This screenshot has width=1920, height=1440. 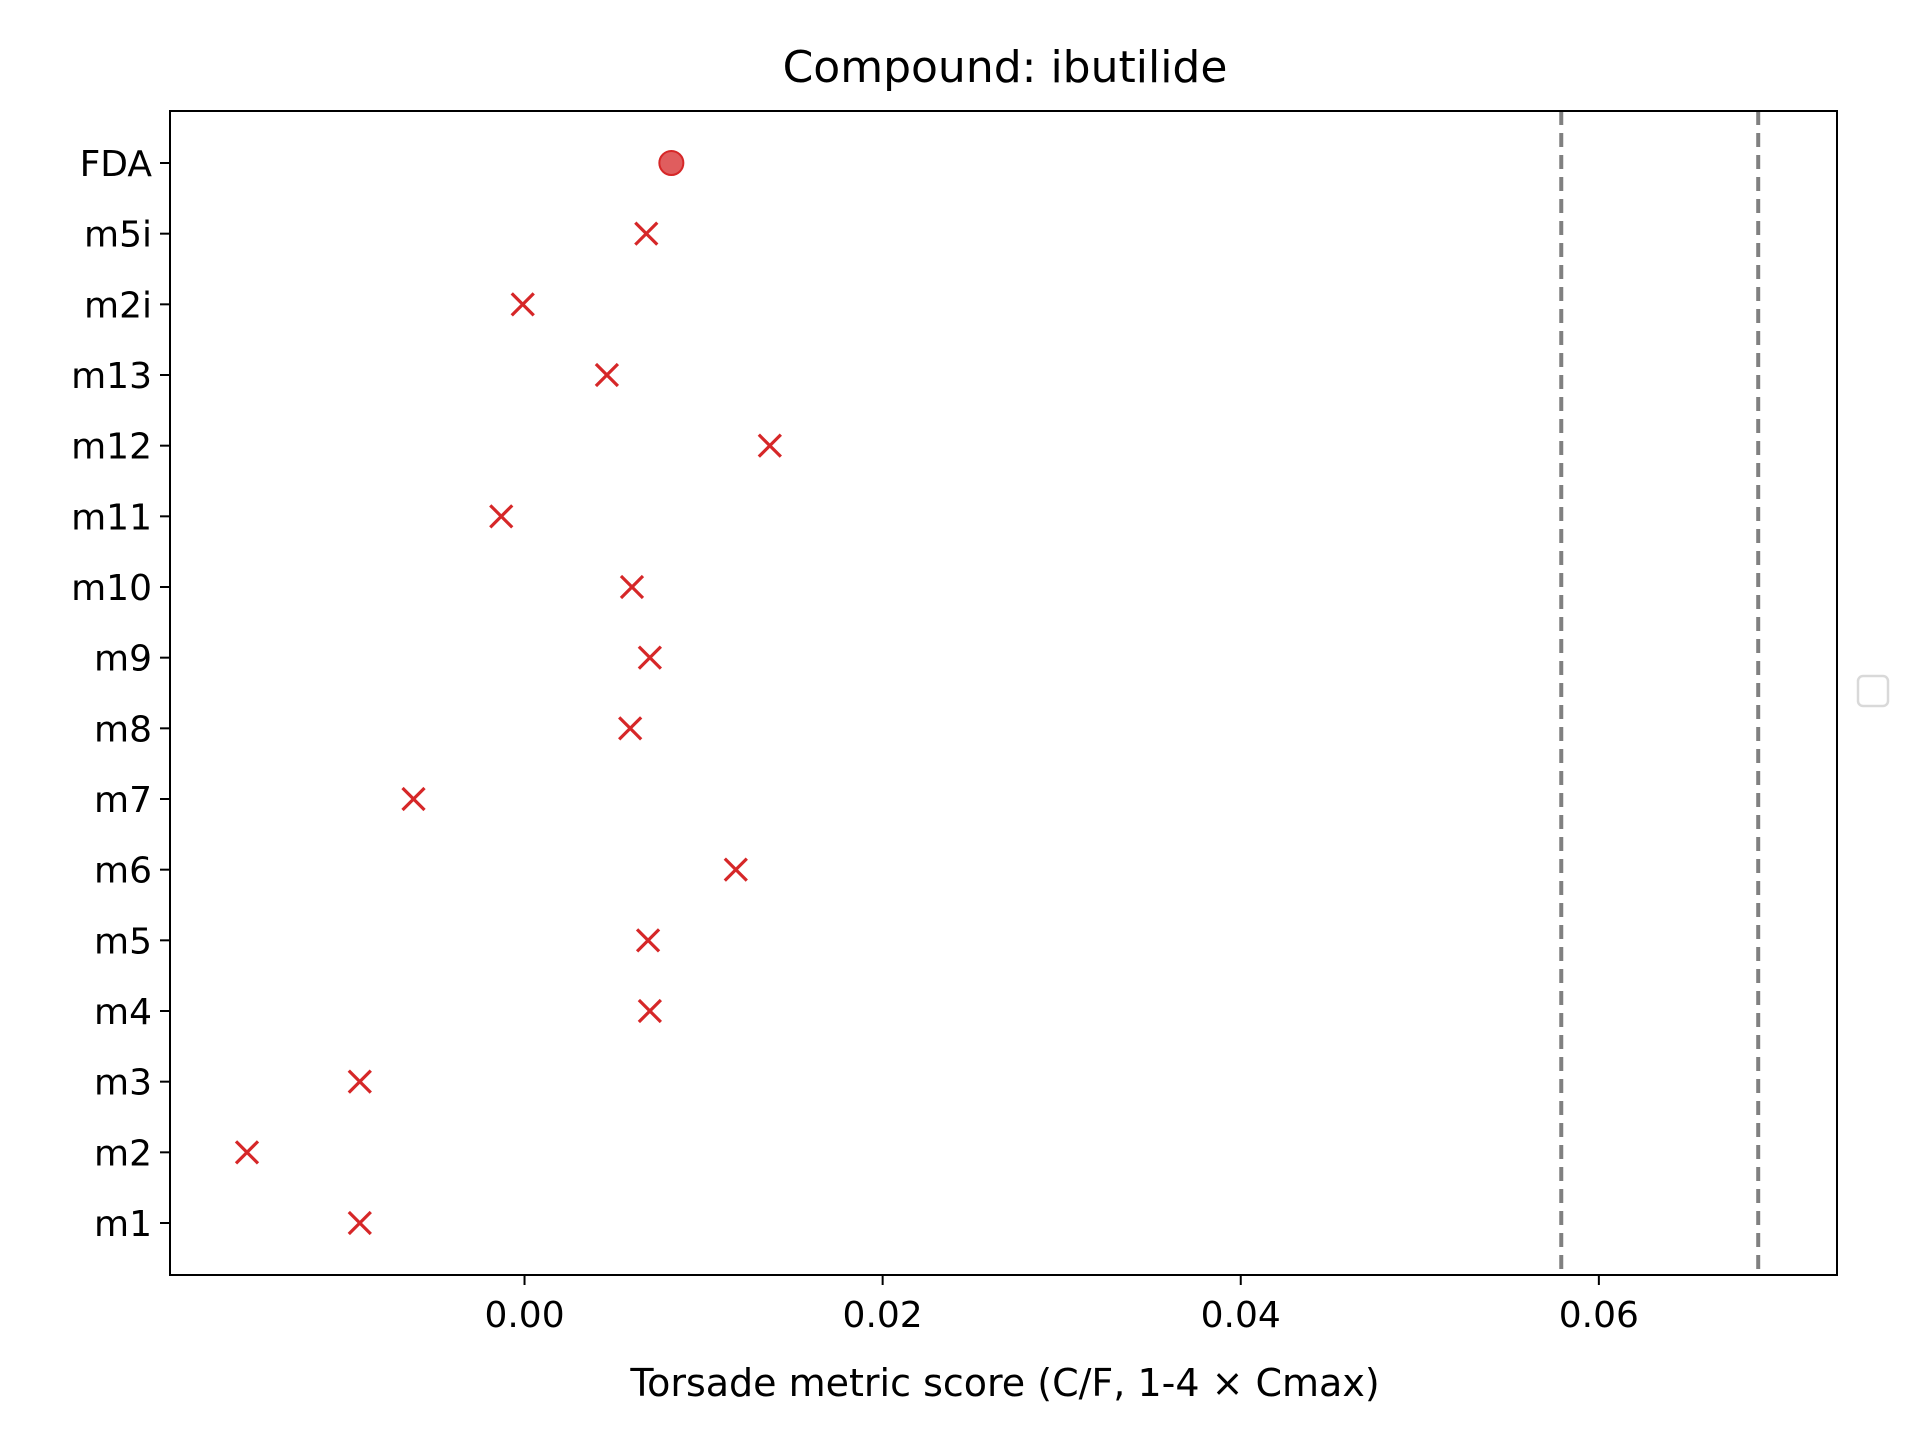 I want to click on point-m2i, so click(x=522, y=304).